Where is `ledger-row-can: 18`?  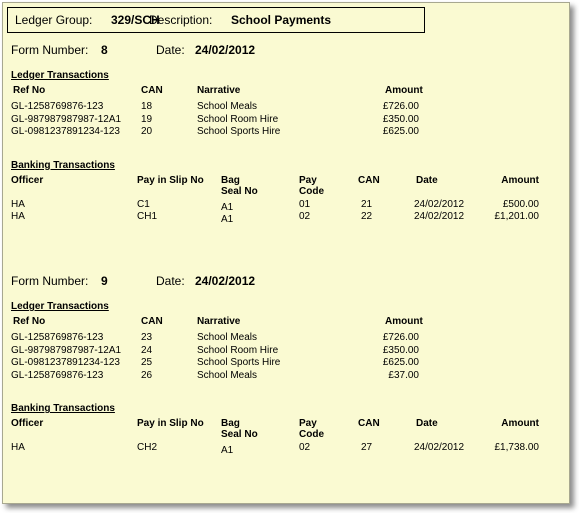
ledger-row-can: 18 is located at coordinates (147, 106).